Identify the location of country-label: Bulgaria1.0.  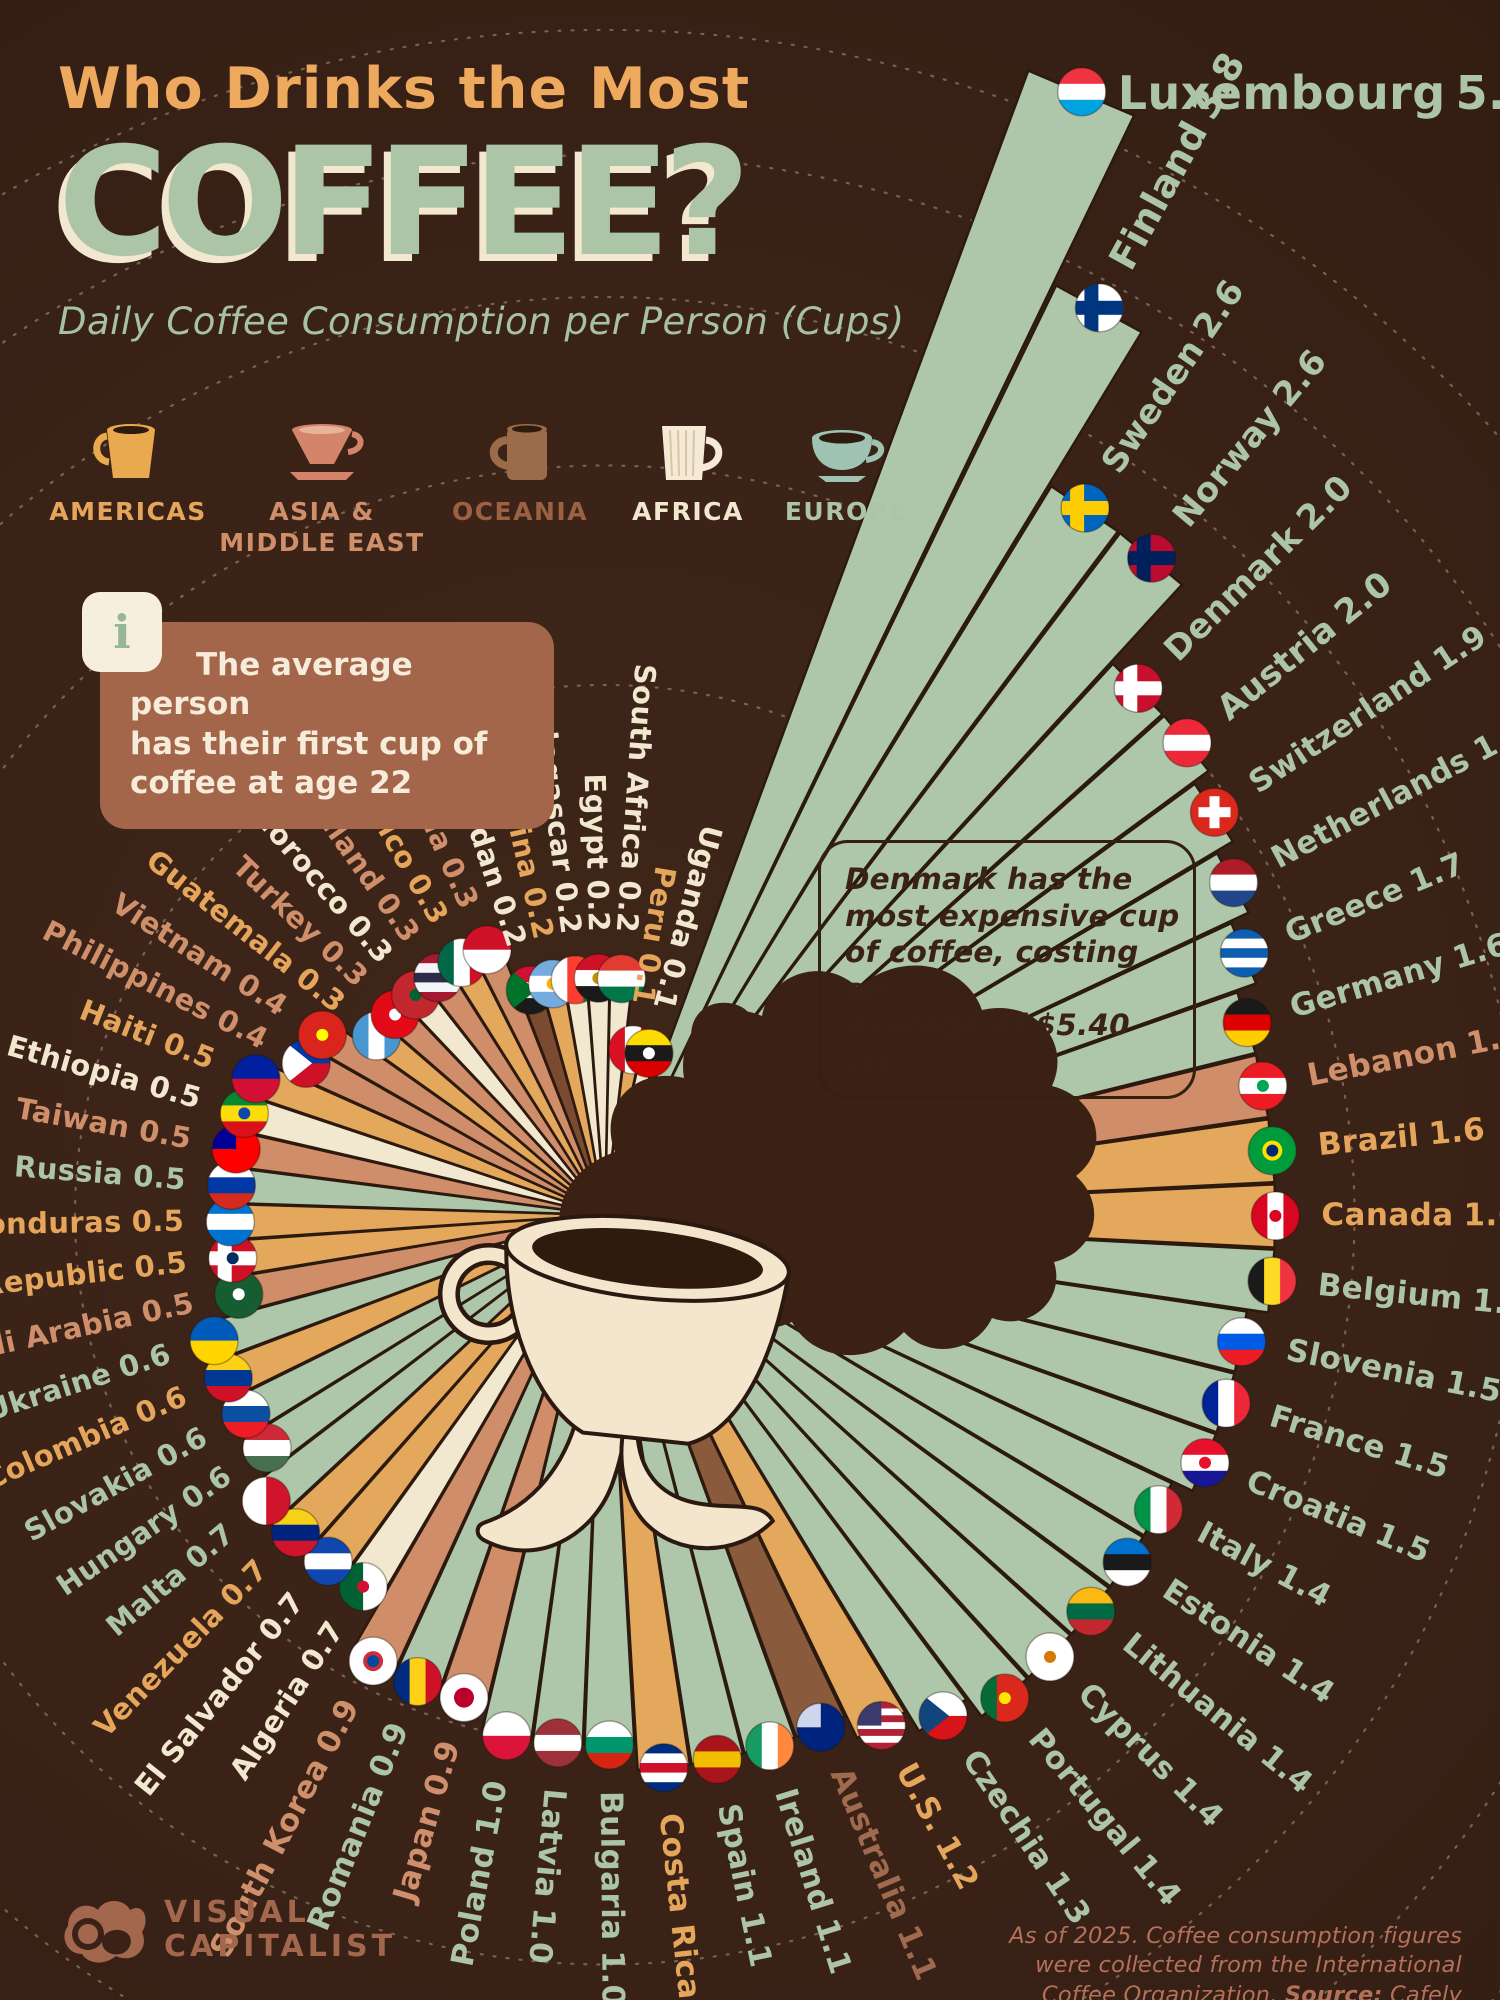
(612, 1895).